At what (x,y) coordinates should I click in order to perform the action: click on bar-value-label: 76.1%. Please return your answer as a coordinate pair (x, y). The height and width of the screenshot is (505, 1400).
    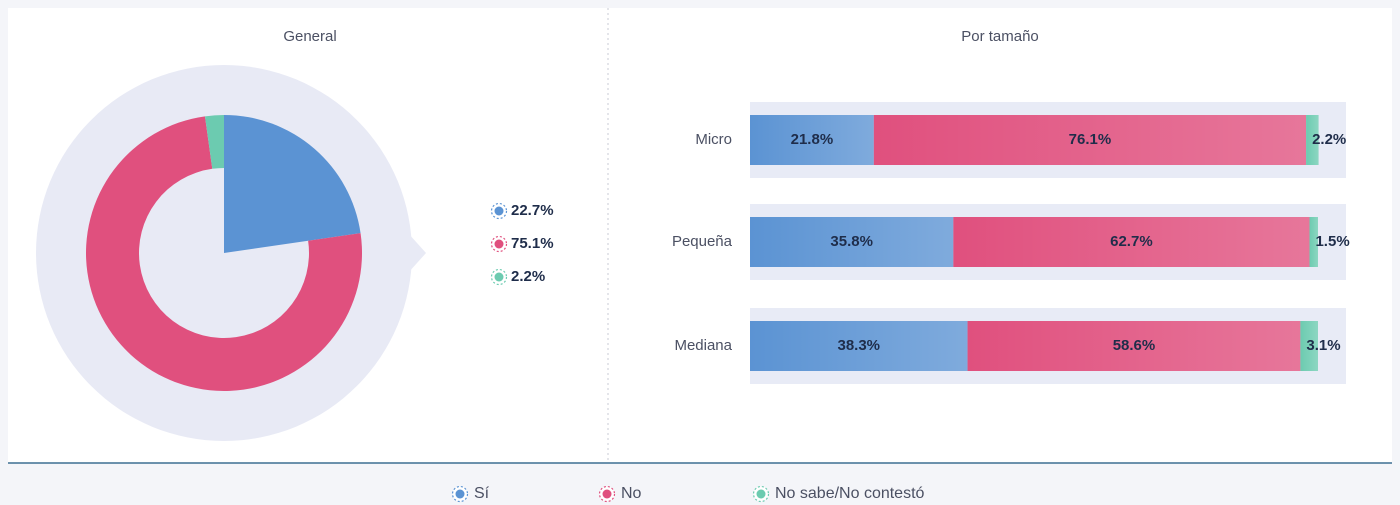
    Looking at the image, I should click on (1090, 139).